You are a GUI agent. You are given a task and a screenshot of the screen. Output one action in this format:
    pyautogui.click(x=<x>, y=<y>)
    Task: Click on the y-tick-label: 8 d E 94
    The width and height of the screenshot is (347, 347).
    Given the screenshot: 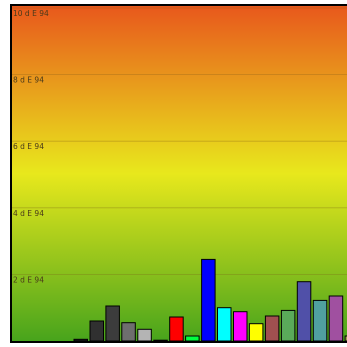 What is the action you would take?
    pyautogui.click(x=28, y=80)
    